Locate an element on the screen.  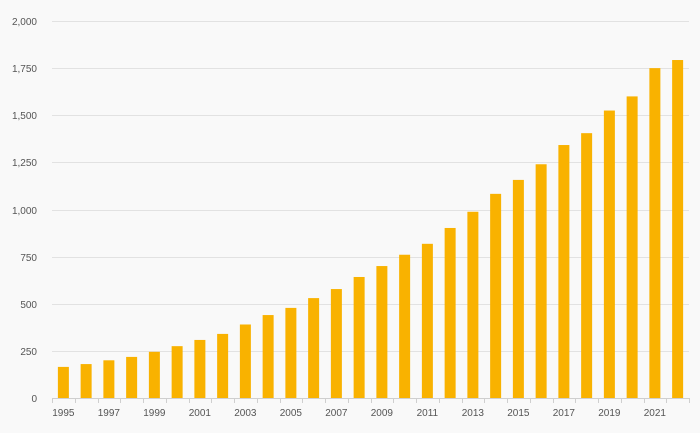
x-tick-label: 2011 is located at coordinates (428, 413).